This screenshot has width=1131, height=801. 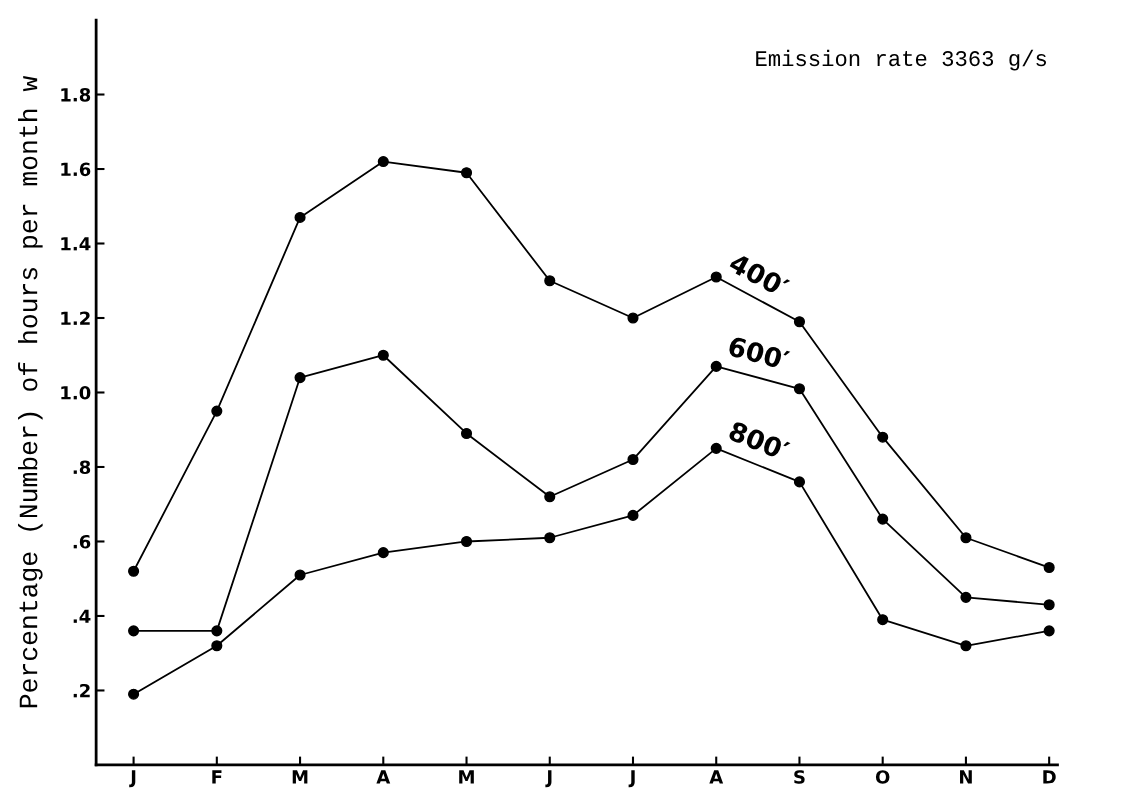 I want to click on x-tick-label: D, so click(x=1049, y=777).